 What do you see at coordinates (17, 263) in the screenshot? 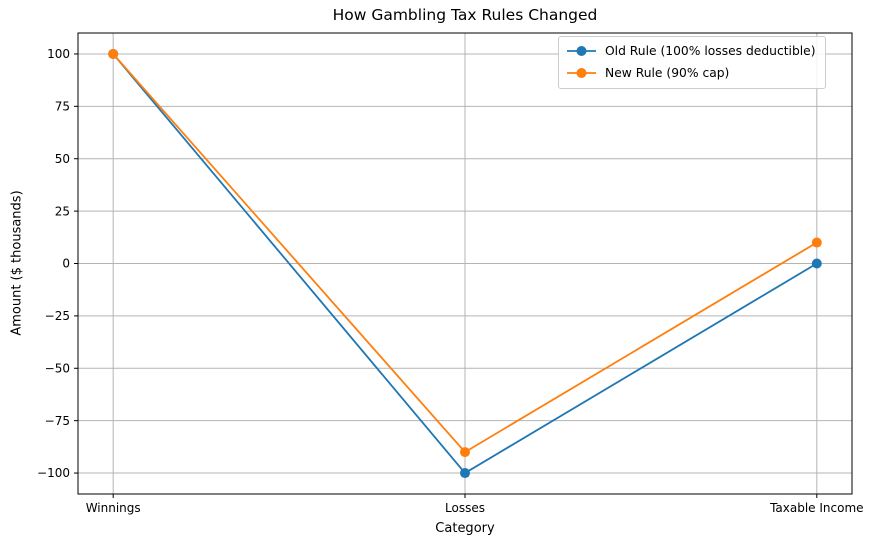
I see `y-axis-label: Amount ($ thousands)` at bounding box center [17, 263].